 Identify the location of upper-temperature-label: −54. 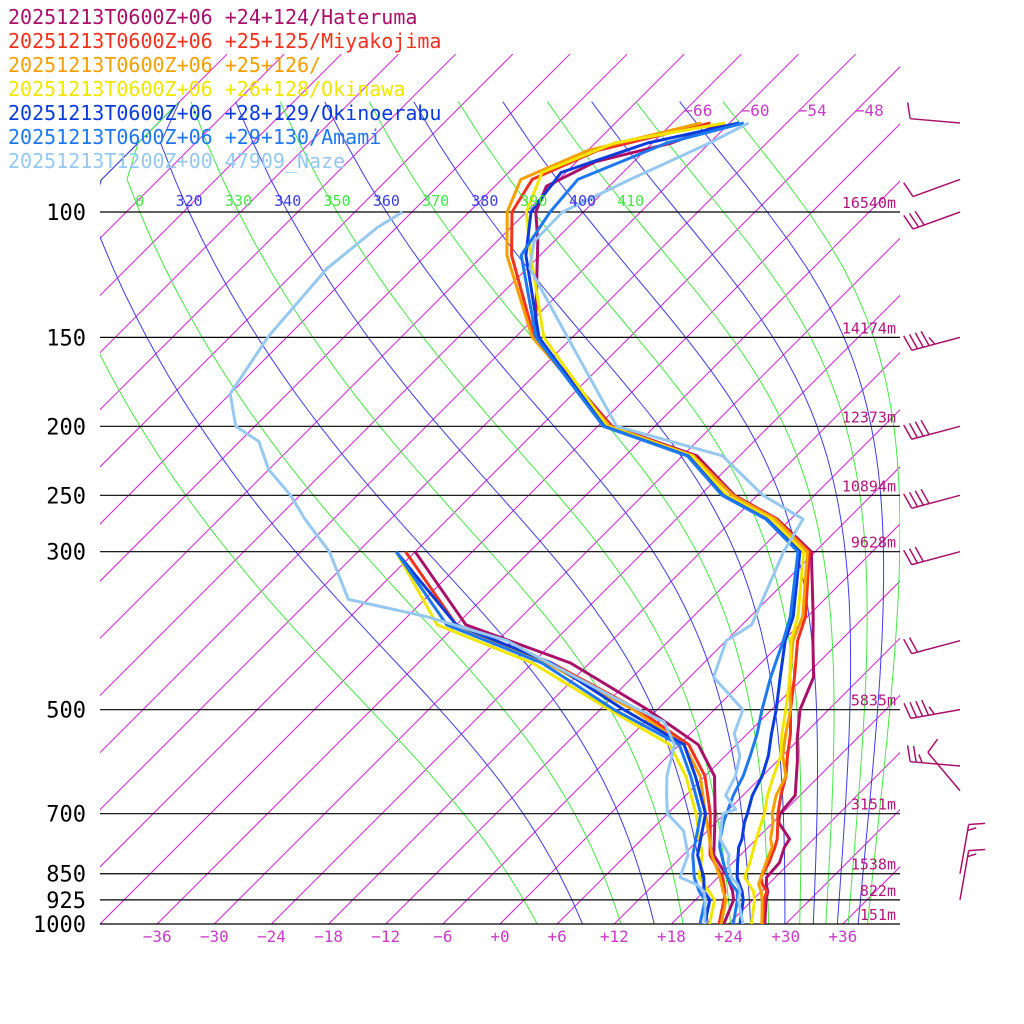
(812, 110).